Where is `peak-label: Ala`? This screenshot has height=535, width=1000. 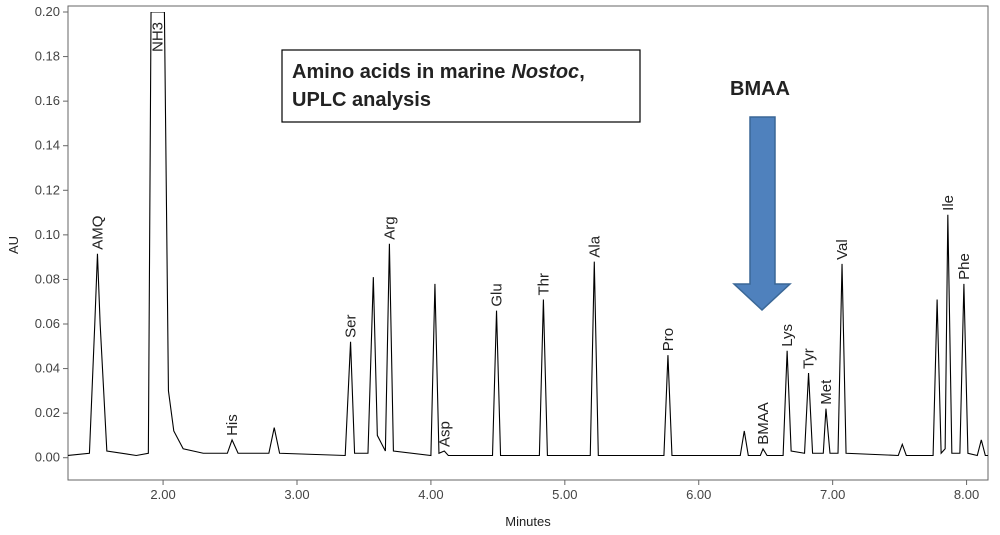 peak-label: Ala is located at coordinates (594, 246).